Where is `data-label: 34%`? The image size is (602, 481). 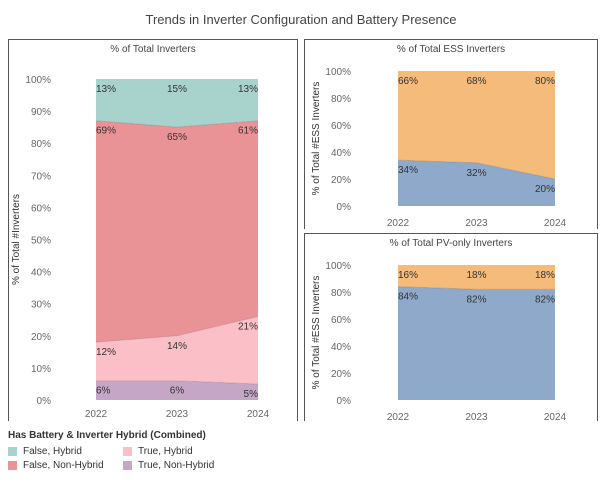 data-label: 34% is located at coordinates (408, 170).